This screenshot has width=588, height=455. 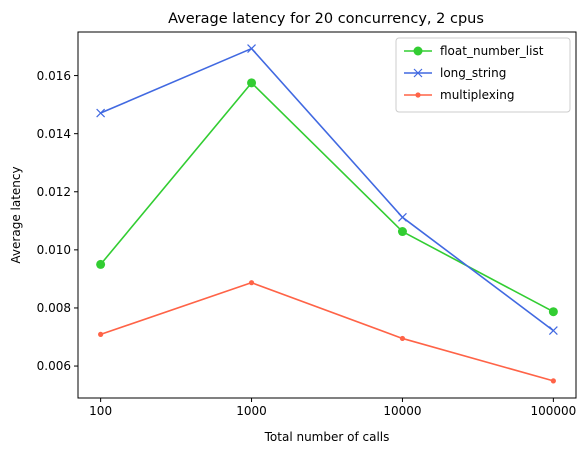 I want to click on legend-box, so click(x=483, y=75).